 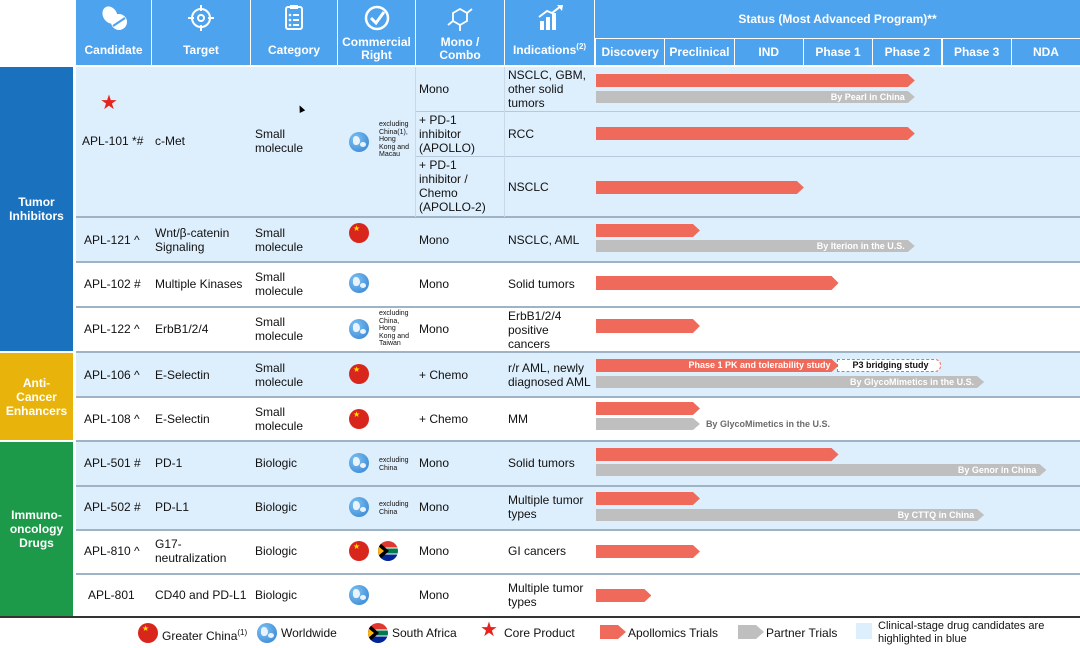 What do you see at coordinates (541, 463) in the screenshot?
I see `apl501-indication: Solid tumors` at bounding box center [541, 463].